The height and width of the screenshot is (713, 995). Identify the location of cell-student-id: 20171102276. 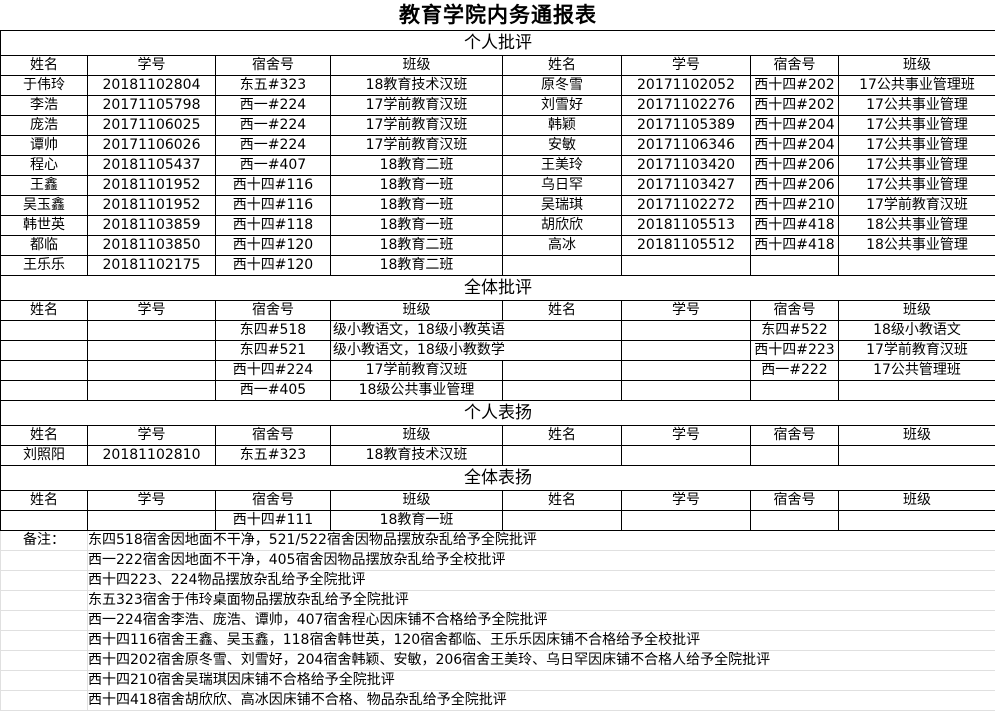
(686, 105).